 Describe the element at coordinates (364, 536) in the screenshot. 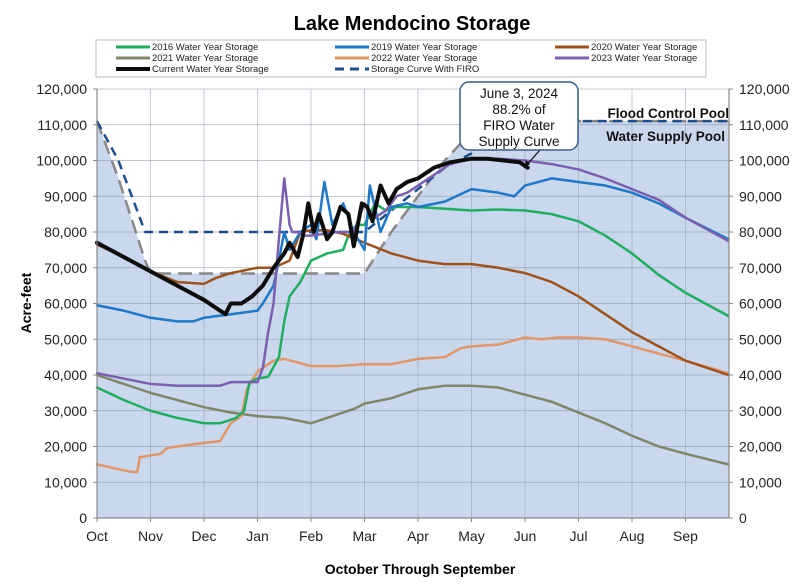

I see `x-tick-label: Mar` at that location.